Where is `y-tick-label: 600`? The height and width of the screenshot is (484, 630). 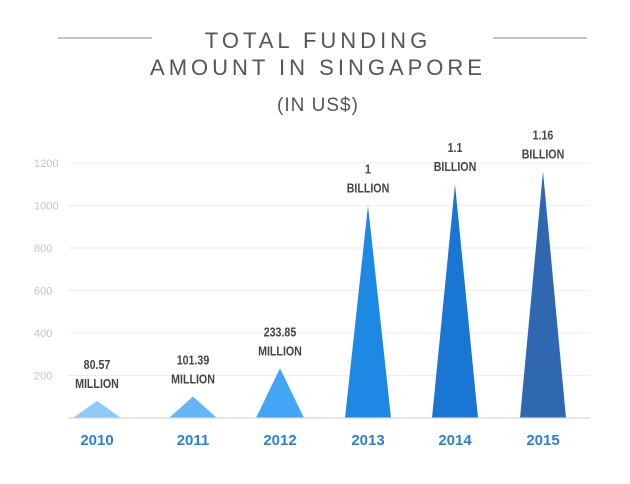 y-tick-label: 600 is located at coordinates (43, 292).